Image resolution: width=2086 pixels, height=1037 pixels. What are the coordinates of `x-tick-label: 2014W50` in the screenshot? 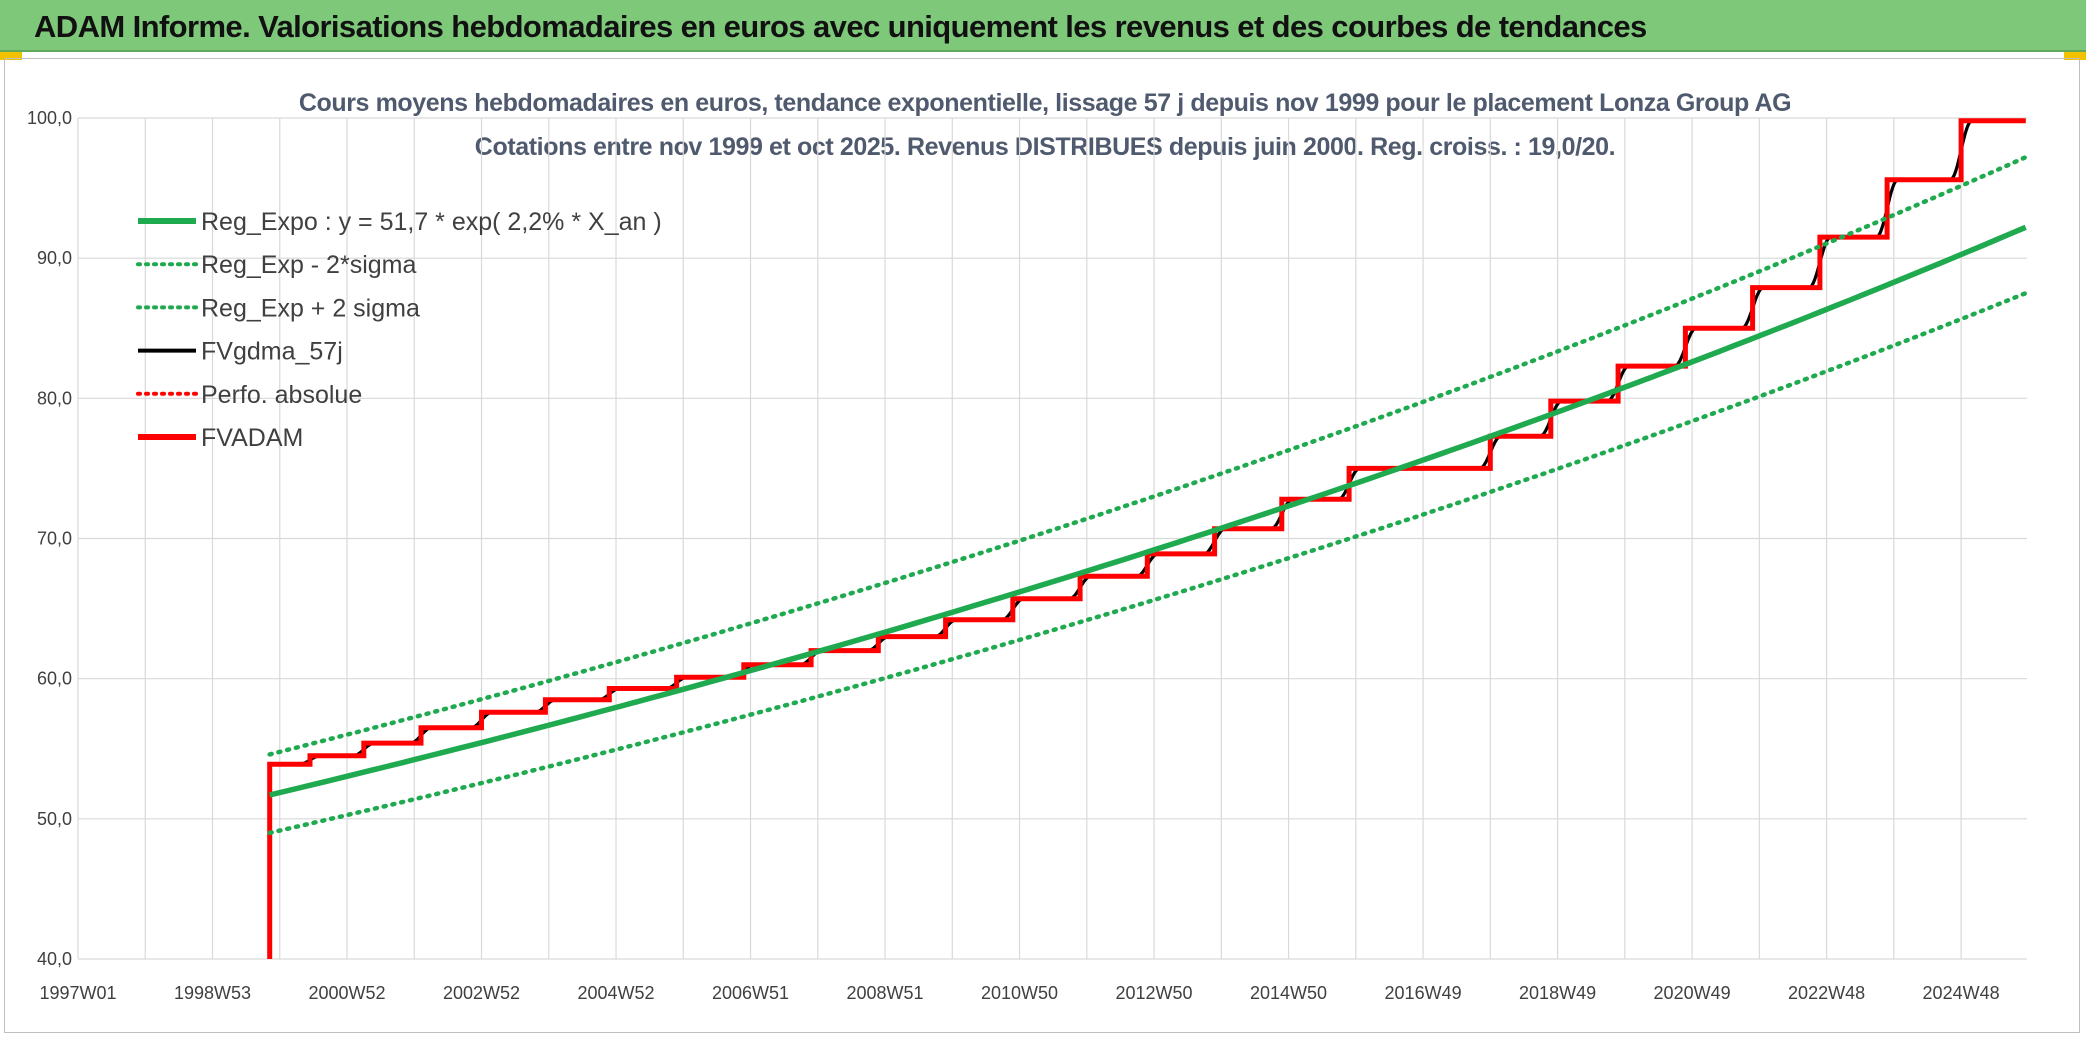 It's located at (1288, 993).